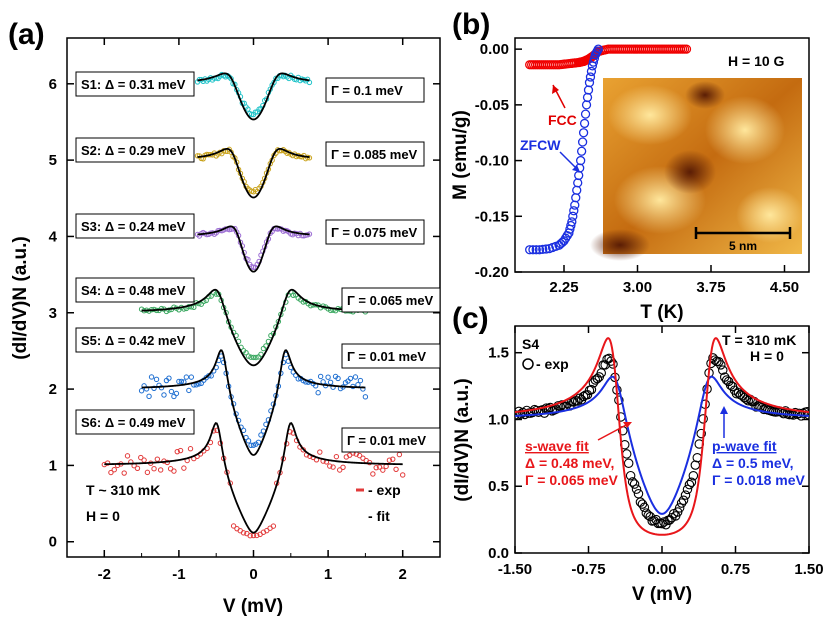 This screenshot has width=830, height=623. What do you see at coordinates (253, 478) in the screenshot?
I see `fit-curve-S6` at bounding box center [253, 478].